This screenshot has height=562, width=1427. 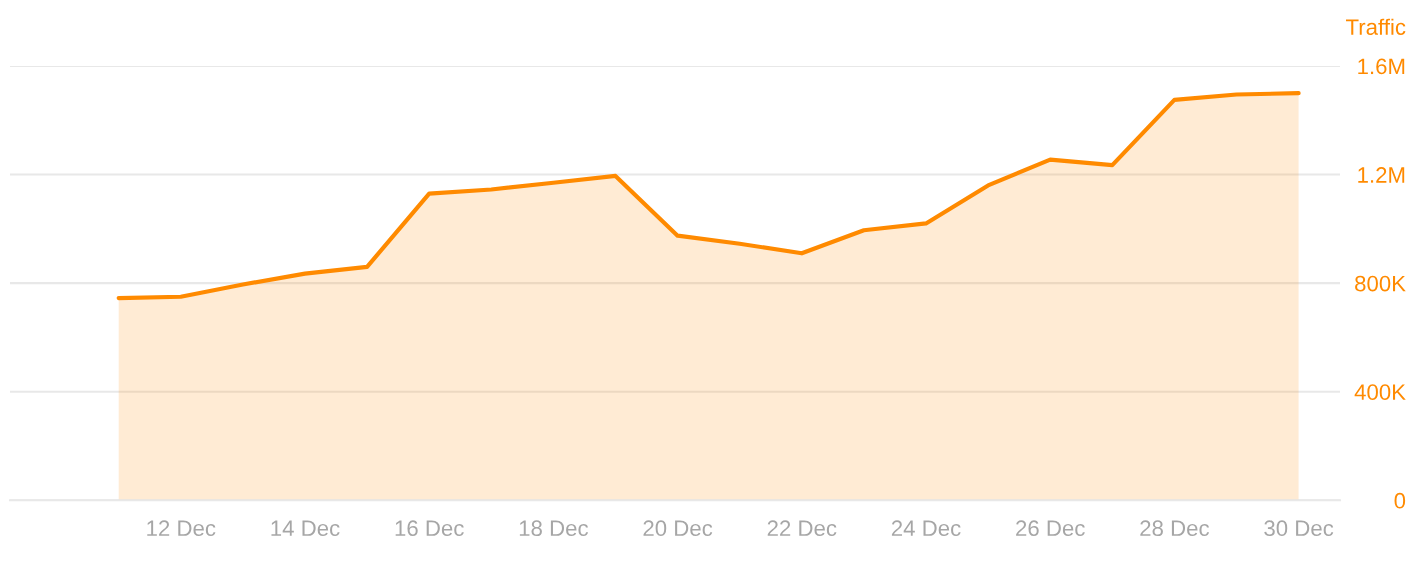 I want to click on x-tick-label: 26 Dec, so click(x=1050, y=528).